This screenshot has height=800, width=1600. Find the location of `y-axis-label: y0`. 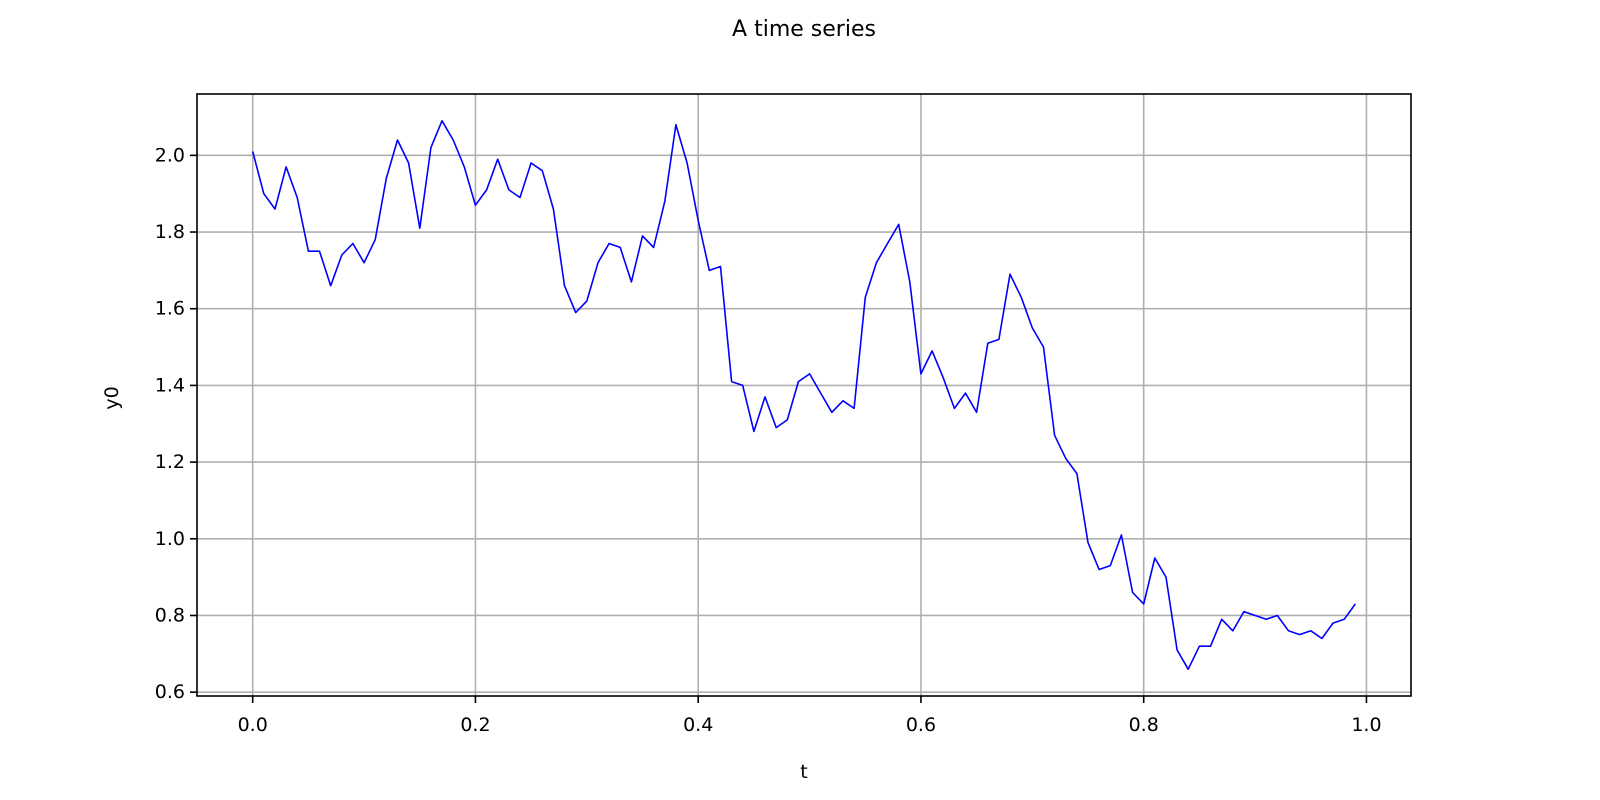

y-axis-label: y0 is located at coordinates (112, 397).